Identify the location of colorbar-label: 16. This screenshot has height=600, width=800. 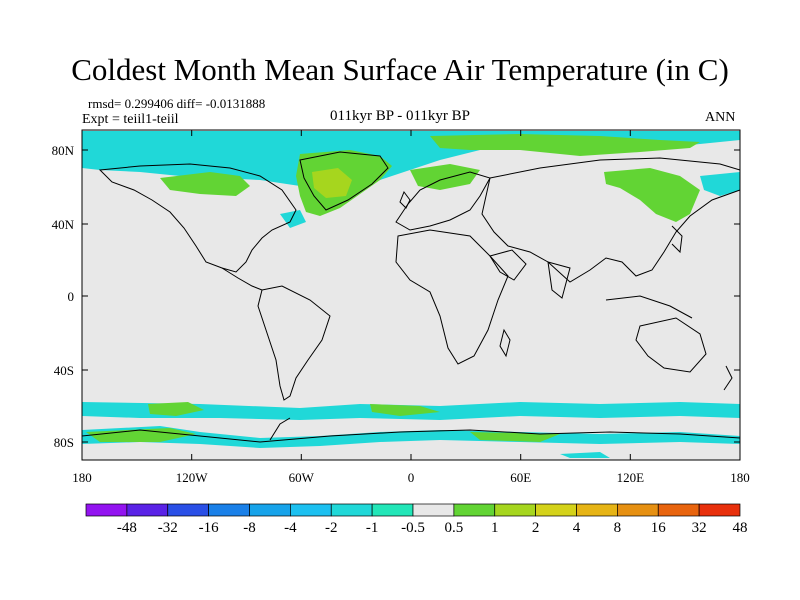
(659, 528).